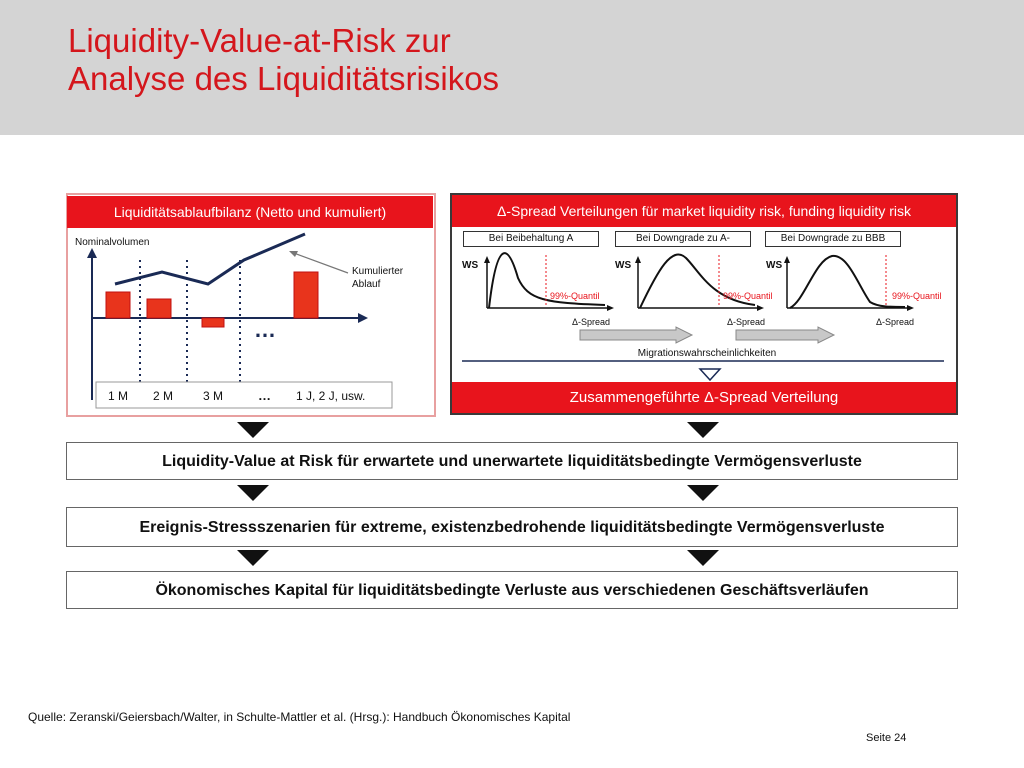  I want to click on period-label-box, so click(244, 395).